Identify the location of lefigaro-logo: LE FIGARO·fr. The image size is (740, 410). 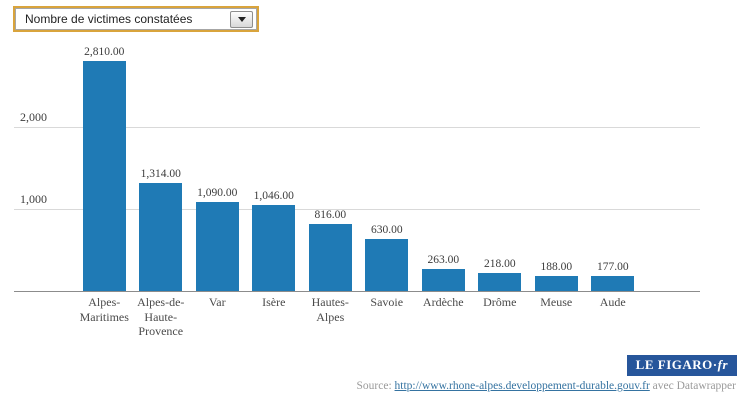
(681, 365).